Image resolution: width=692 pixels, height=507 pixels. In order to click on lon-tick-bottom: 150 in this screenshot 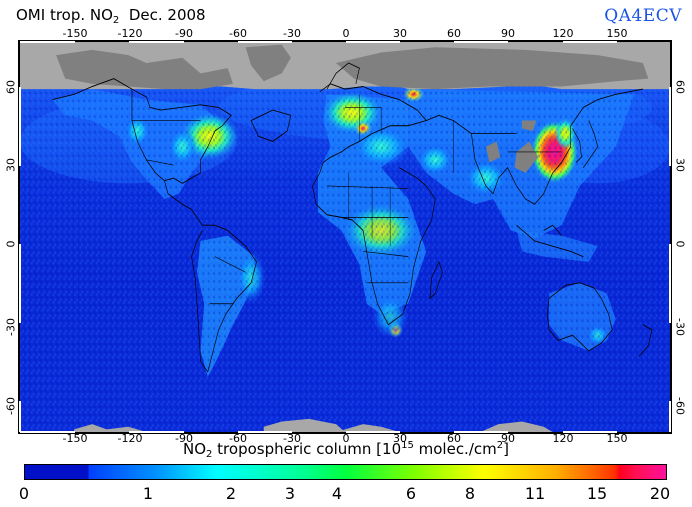, I will do `click(617, 438)`.